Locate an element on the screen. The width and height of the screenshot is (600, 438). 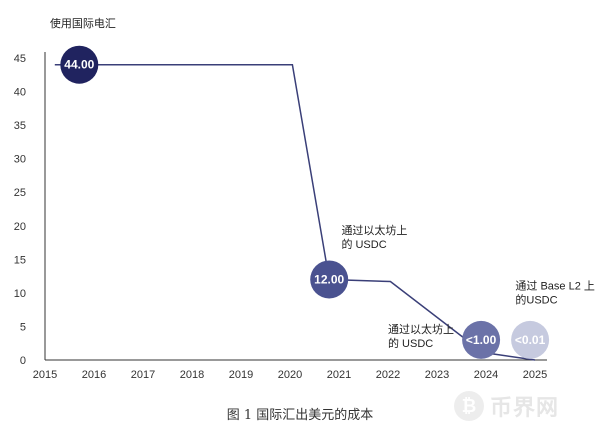
annotation-line: 的USDC is located at coordinates (536, 300).